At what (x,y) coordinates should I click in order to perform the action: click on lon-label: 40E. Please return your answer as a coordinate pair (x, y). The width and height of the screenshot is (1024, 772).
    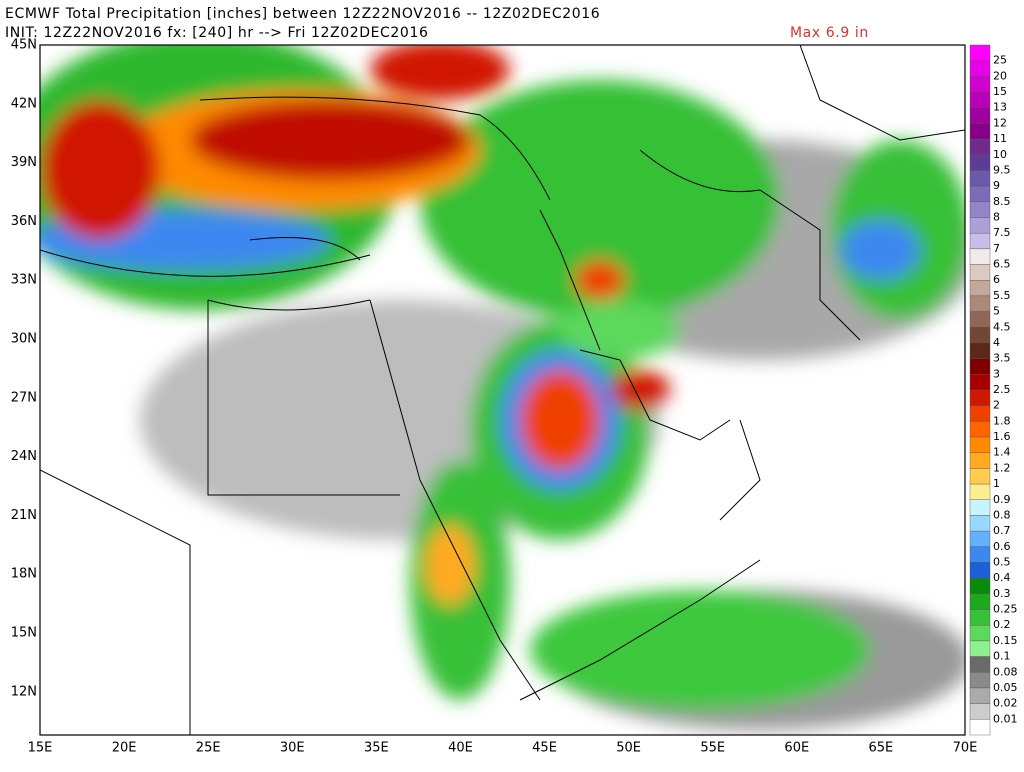
    Looking at the image, I should click on (460, 748).